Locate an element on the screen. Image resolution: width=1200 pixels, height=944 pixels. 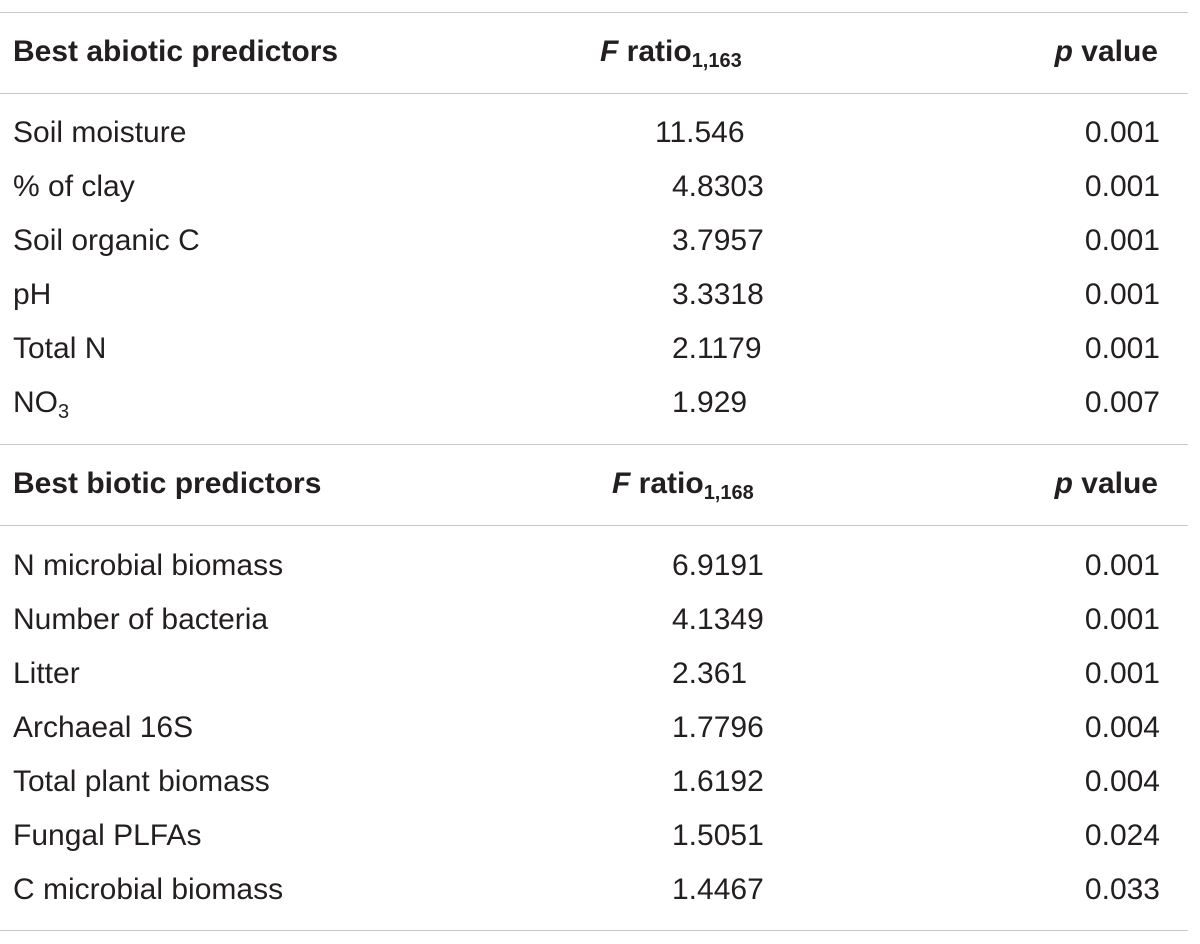
f-ratio-value: 1.6192 is located at coordinates (718, 781).